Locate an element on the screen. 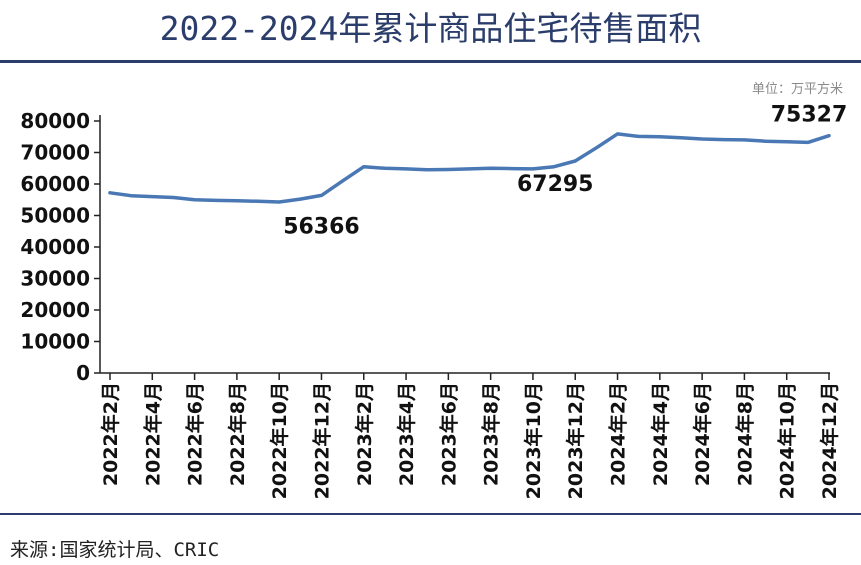 Image resolution: width=861 pixels, height=565 pixels. x-tick-label: 2022年2月 is located at coordinates (110, 434).